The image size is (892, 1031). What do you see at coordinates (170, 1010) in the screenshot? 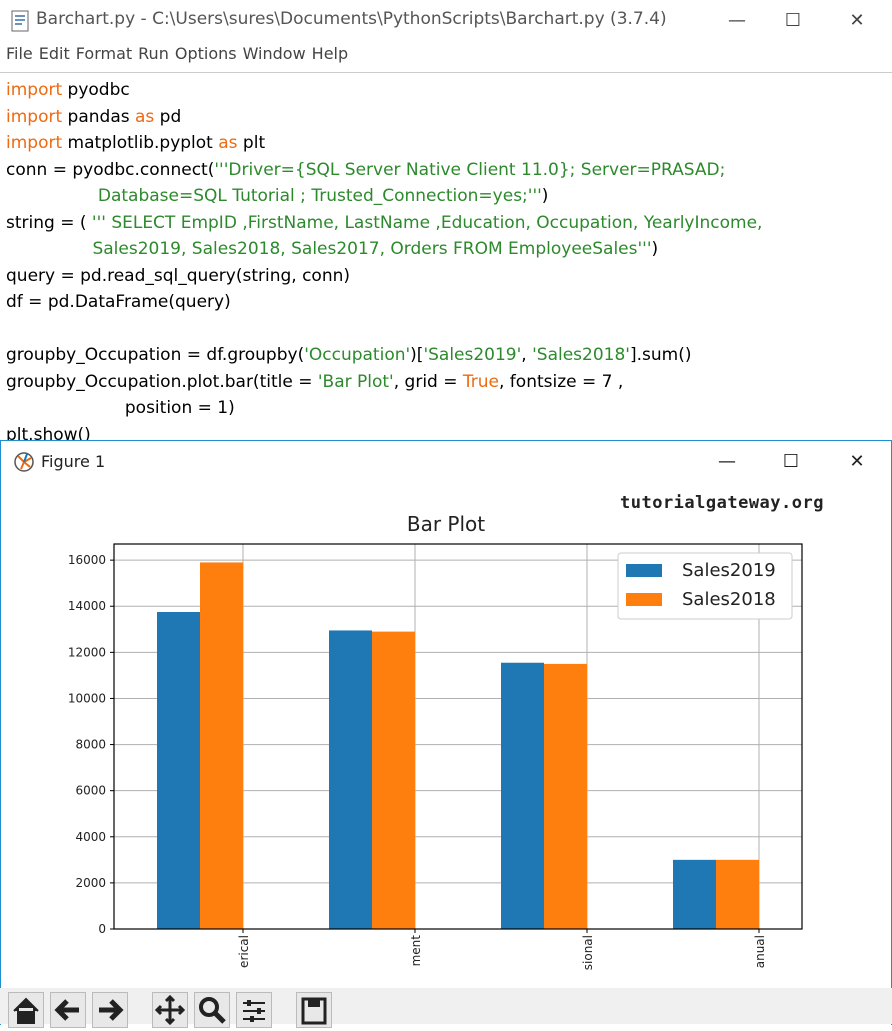
I see `pan-button` at bounding box center [170, 1010].